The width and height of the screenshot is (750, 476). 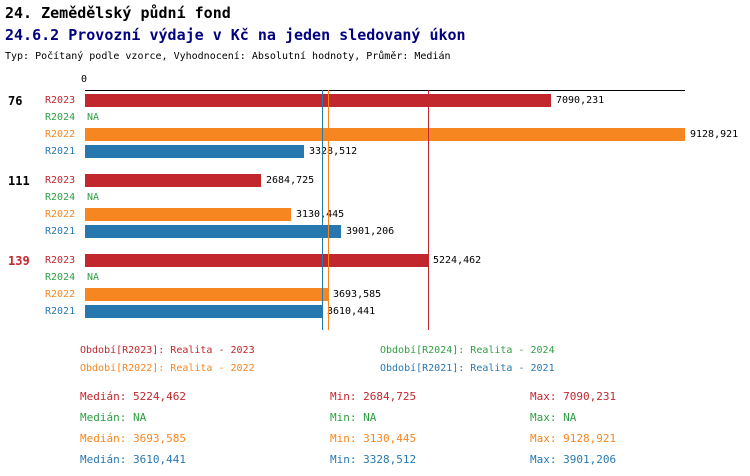 What do you see at coordinates (714, 134) in the screenshot?
I see `bar-value-label: 9128,921` at bounding box center [714, 134].